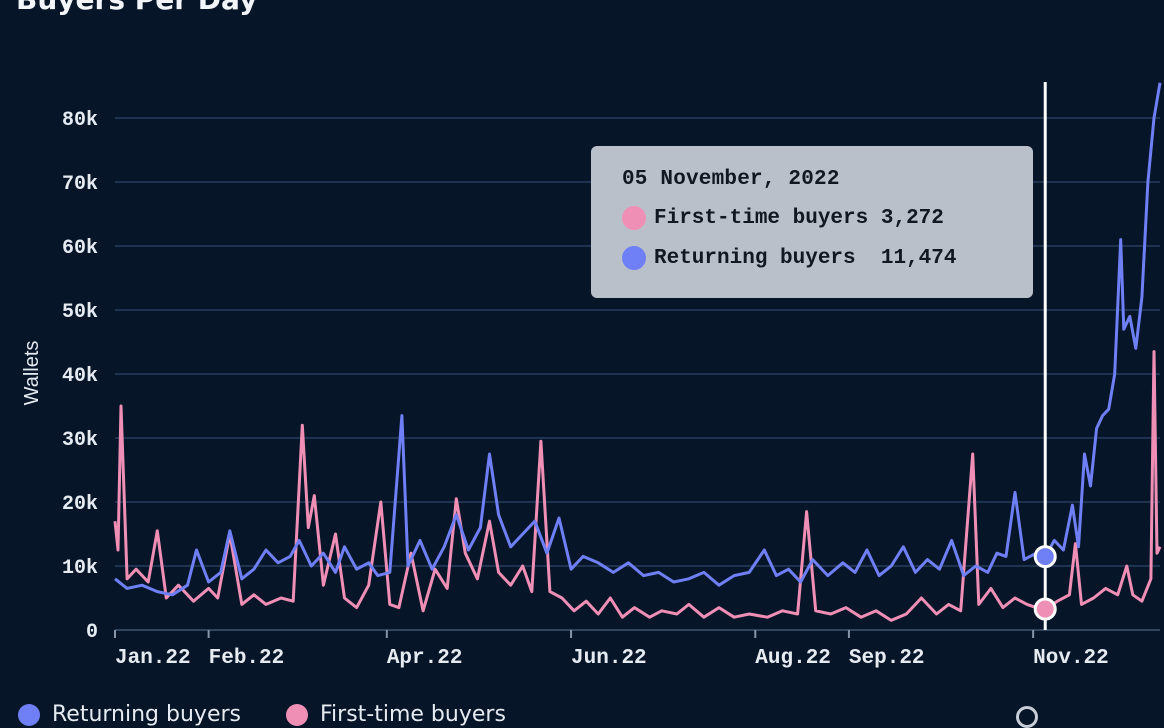 The image size is (1164, 728). What do you see at coordinates (609, 658) in the screenshot?
I see `x-tick-label: Jun.22` at bounding box center [609, 658].